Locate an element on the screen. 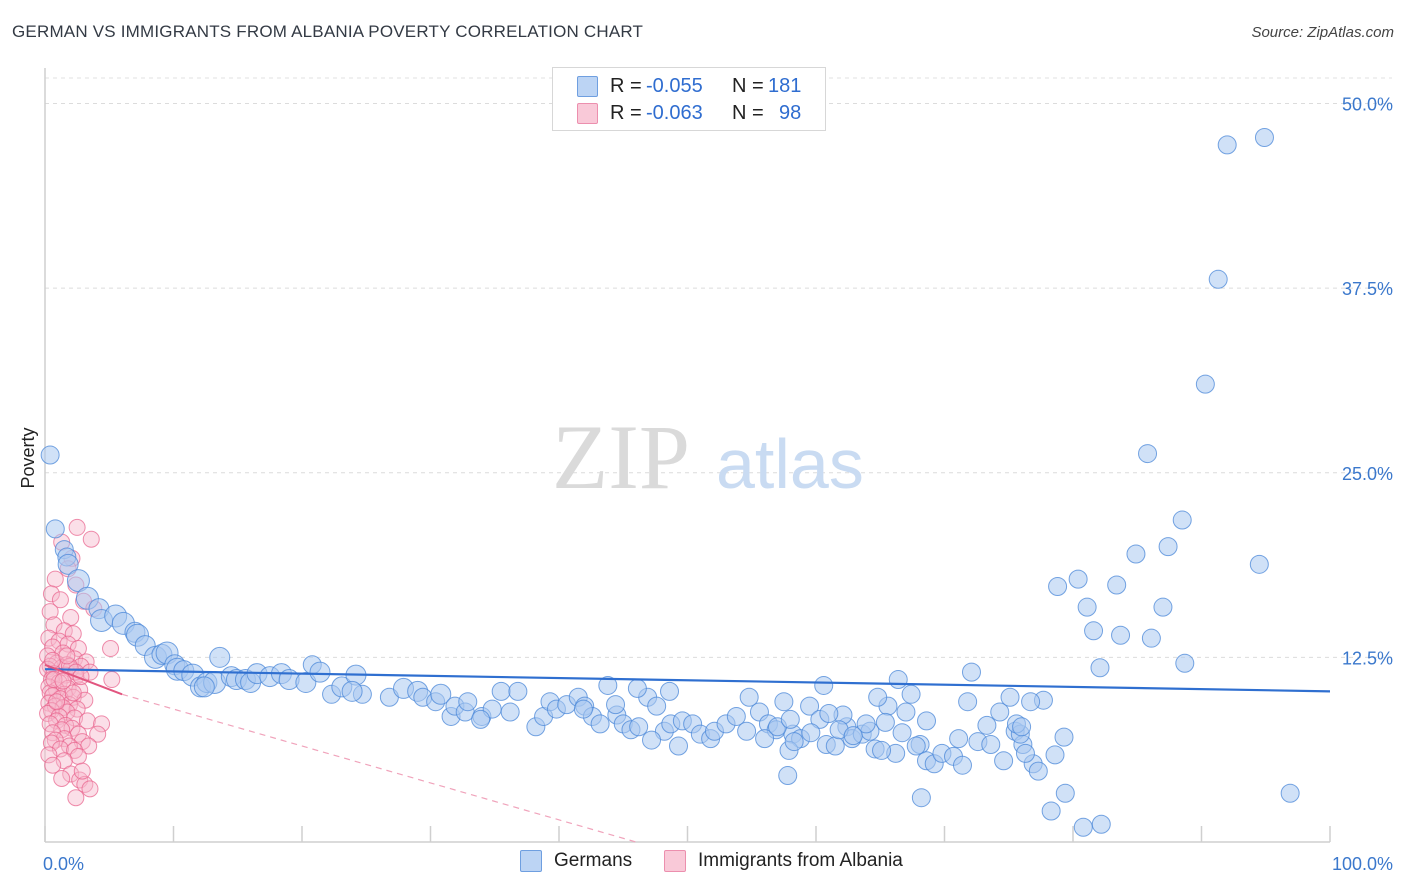 The height and width of the screenshot is (892, 1406). y-axis-title: Poverty is located at coordinates (28, 457).